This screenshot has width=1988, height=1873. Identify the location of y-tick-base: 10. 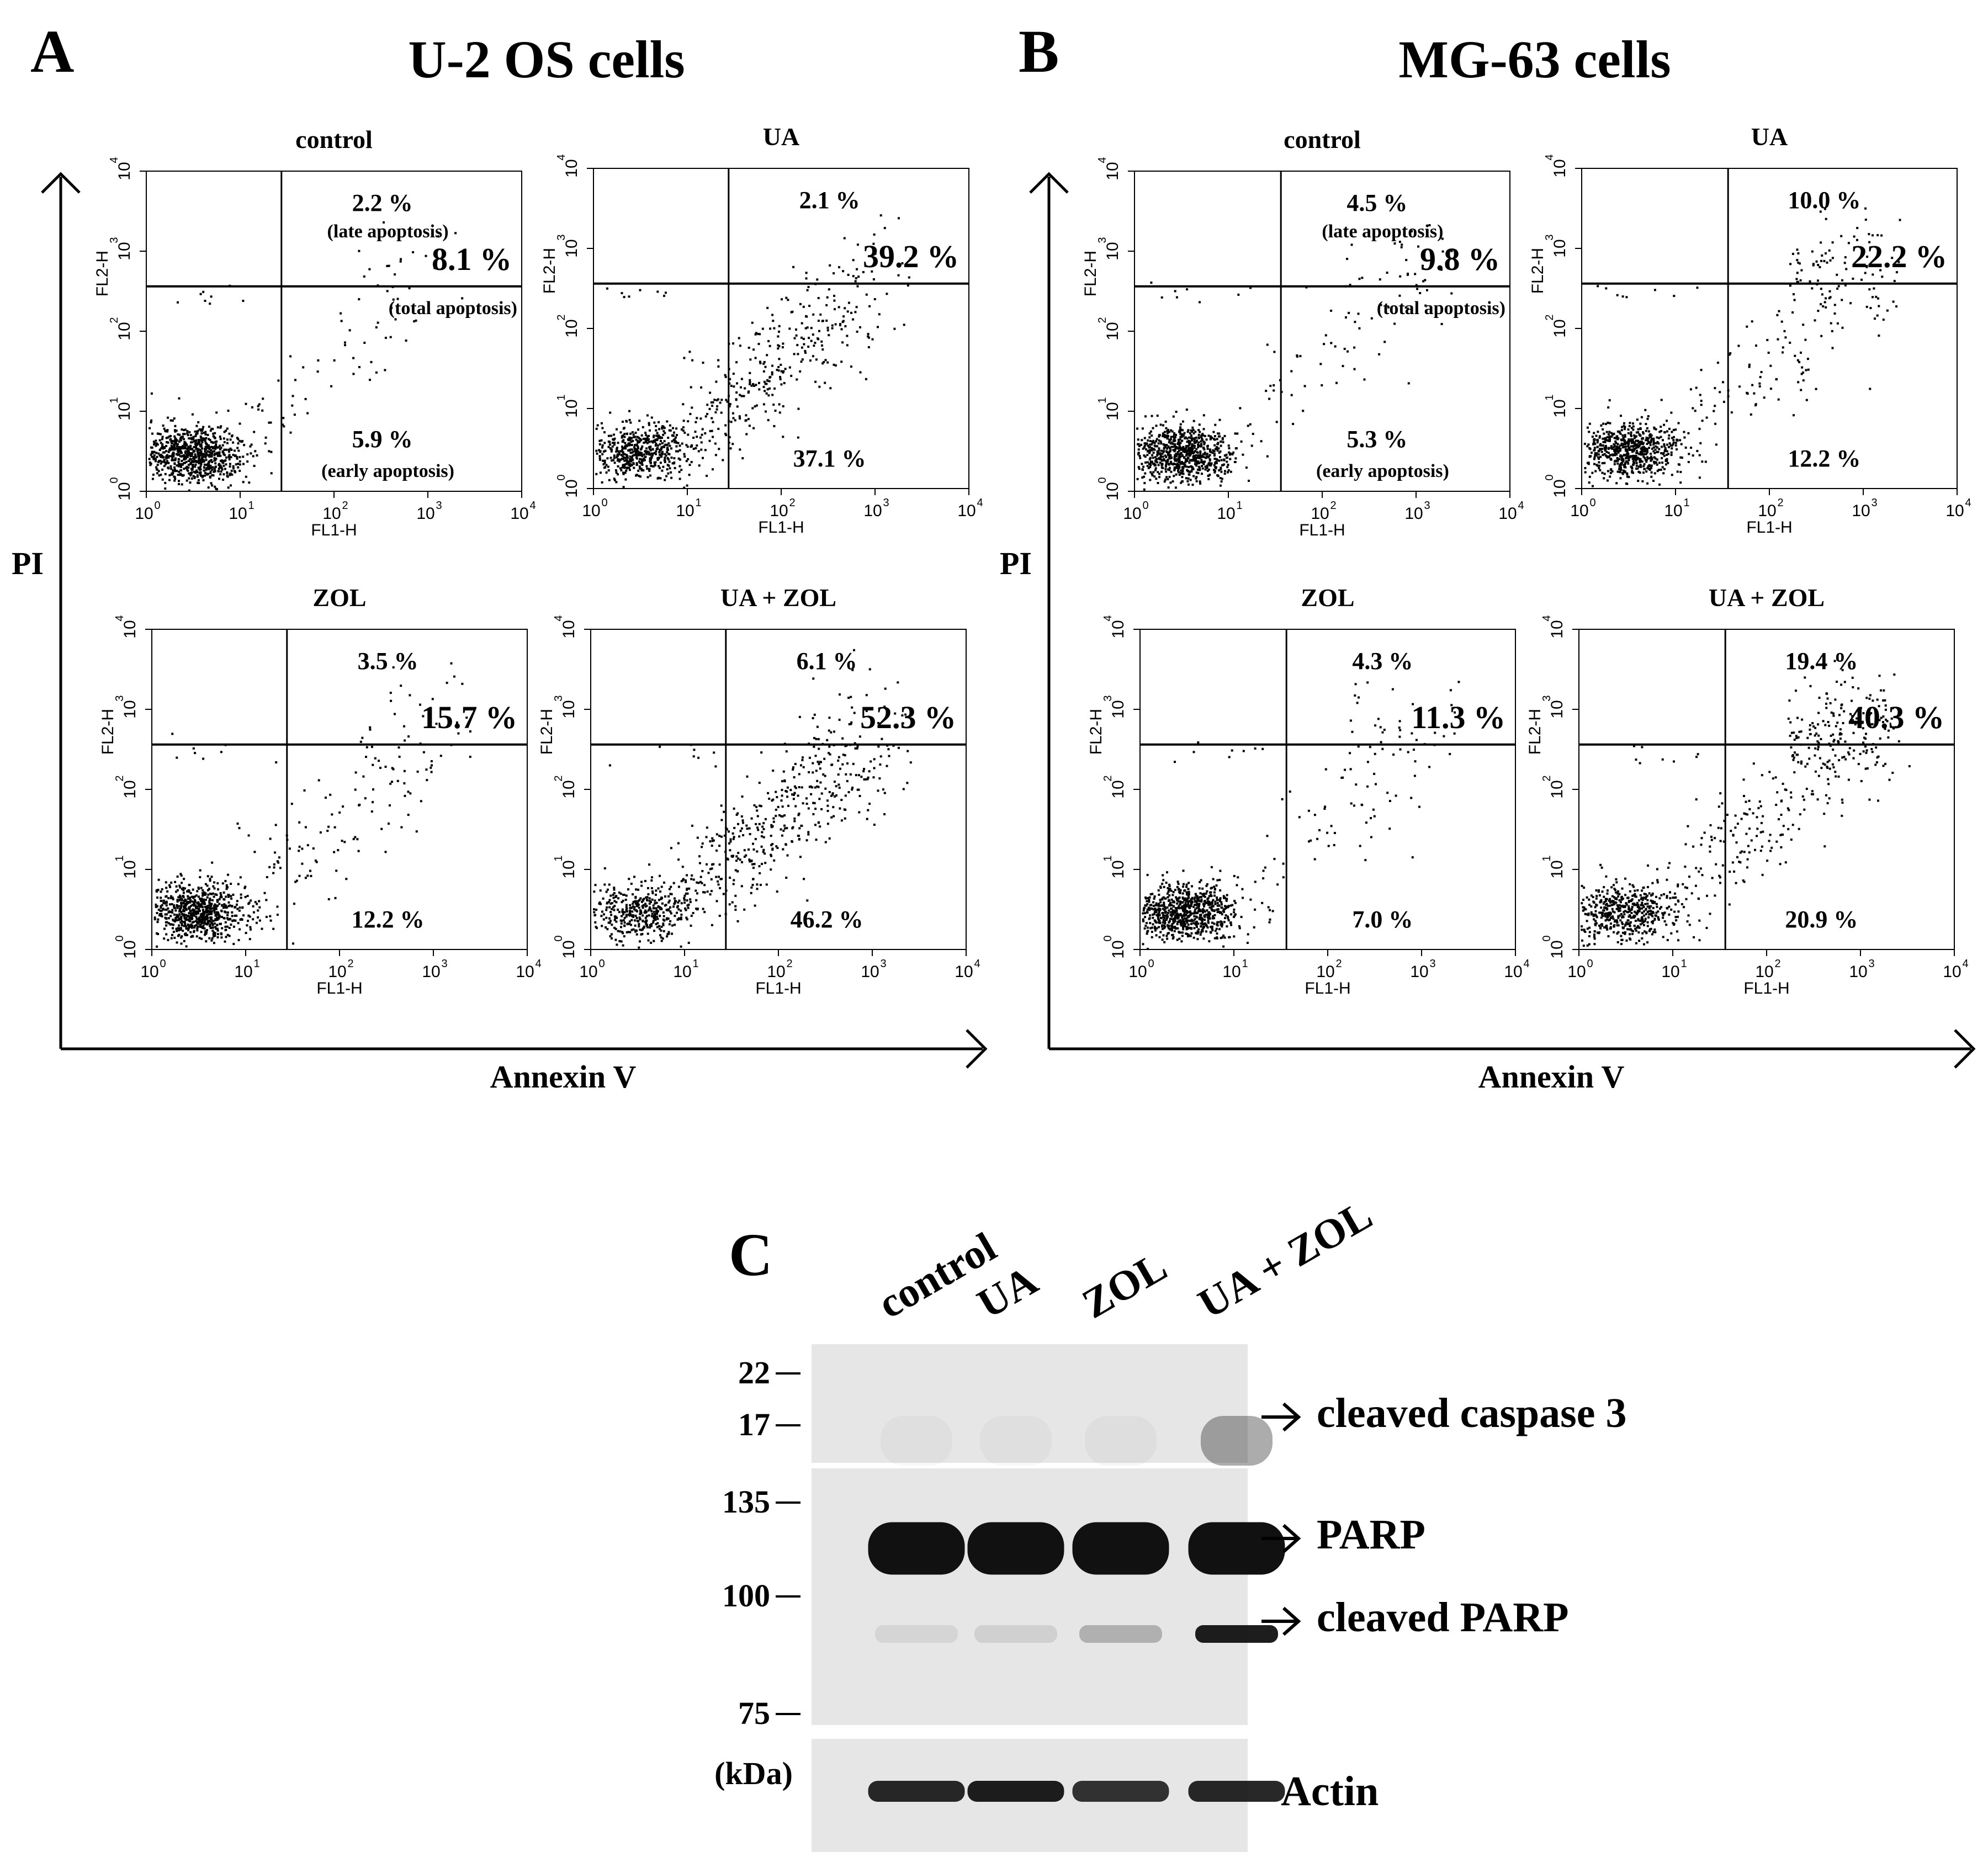
(1113, 171).